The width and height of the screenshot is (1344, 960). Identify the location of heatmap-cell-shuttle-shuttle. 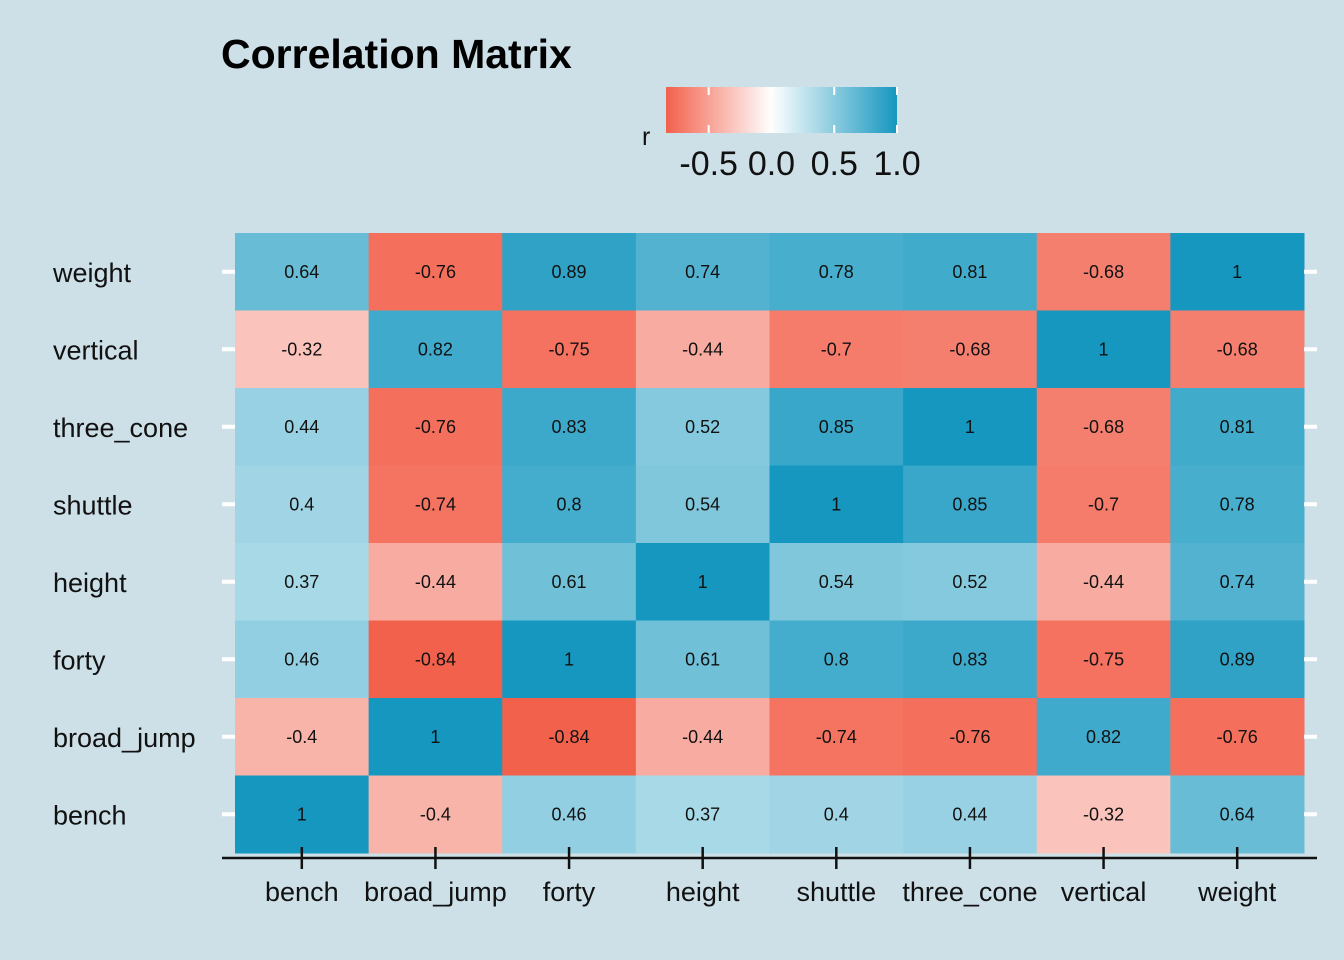
(836, 504).